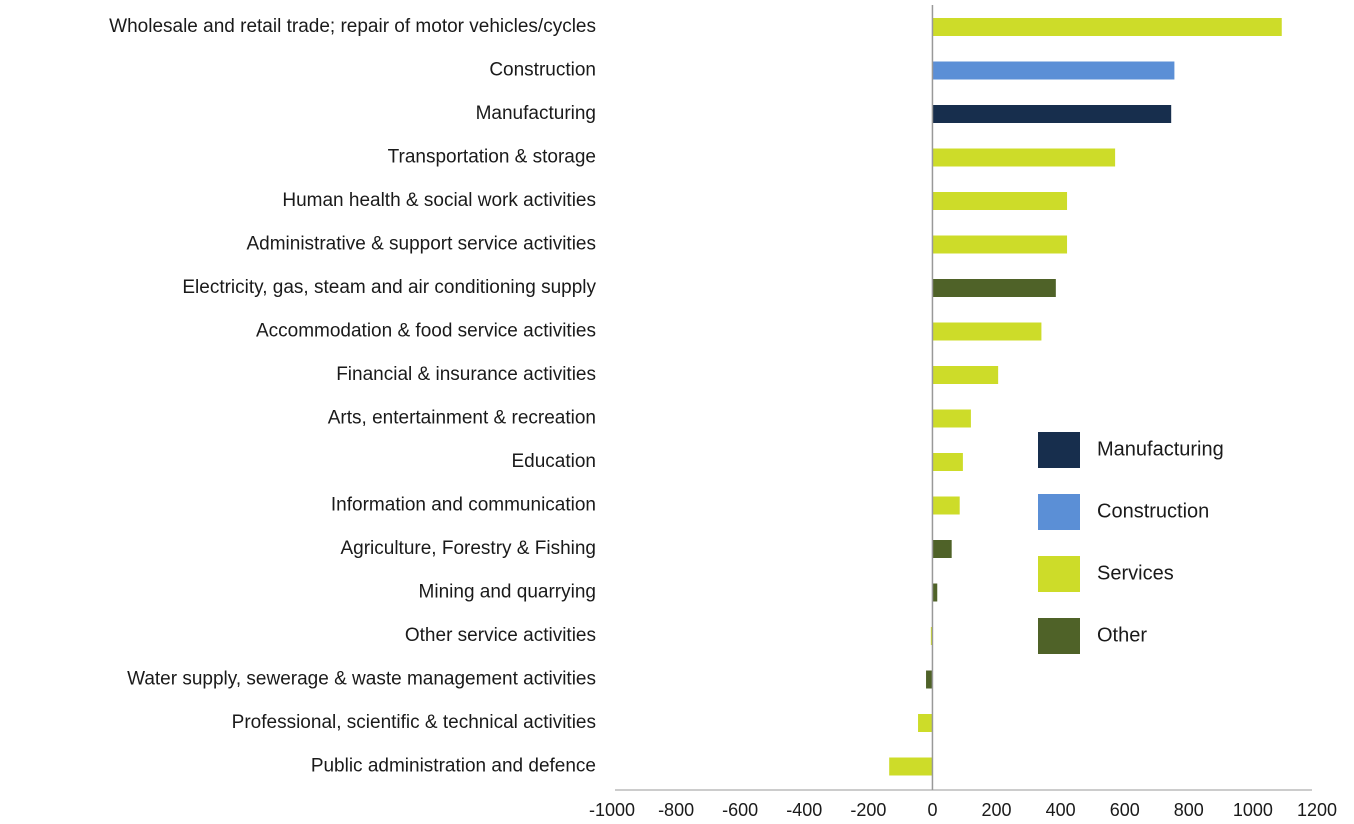  Describe the element at coordinates (1253, 810) in the screenshot. I see `x-tick-label: 1000` at that location.